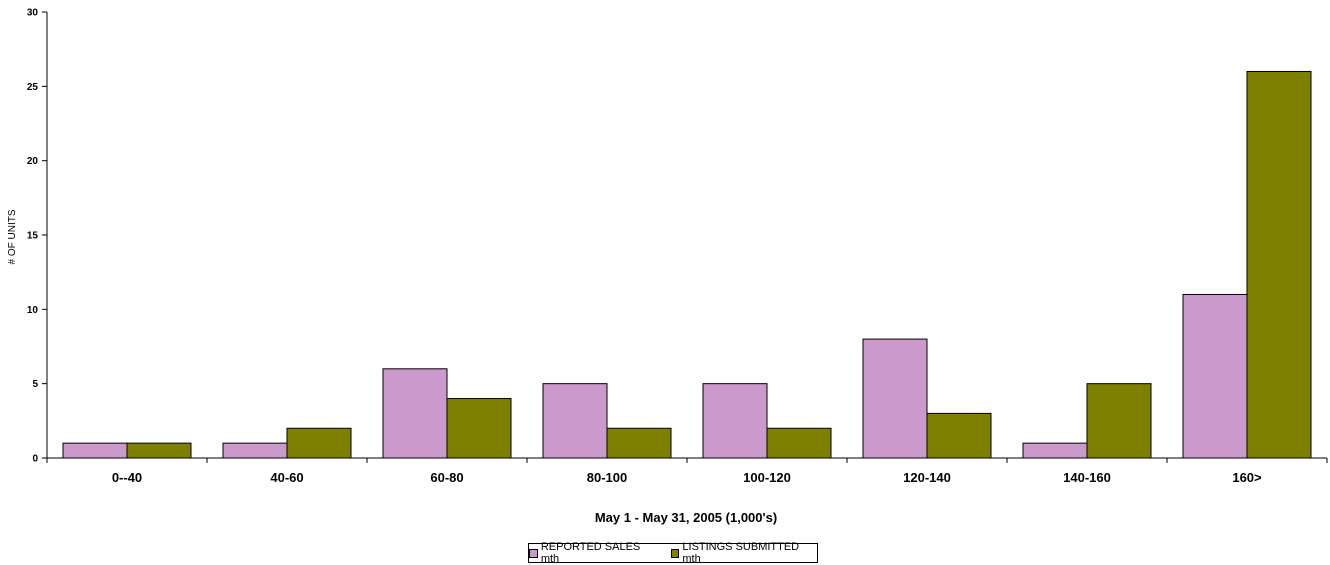  I want to click on x-axis-title: May 1 - May 31, 2005 (1,000's), so click(686, 517).